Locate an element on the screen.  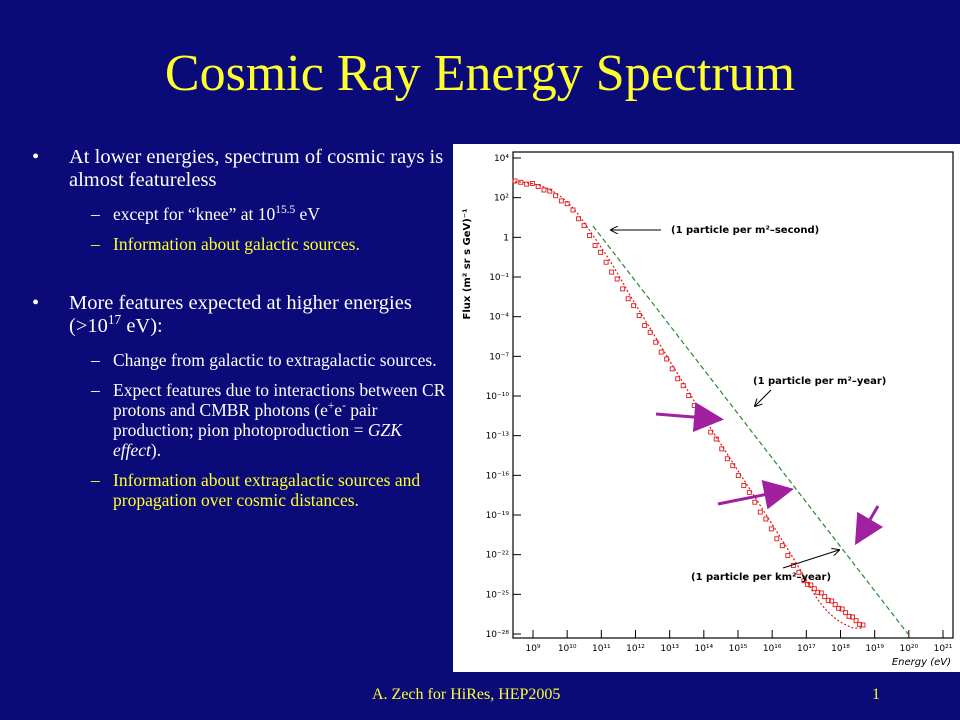
label-m2-year: (1 particle per m²–year) is located at coordinates (819, 381).